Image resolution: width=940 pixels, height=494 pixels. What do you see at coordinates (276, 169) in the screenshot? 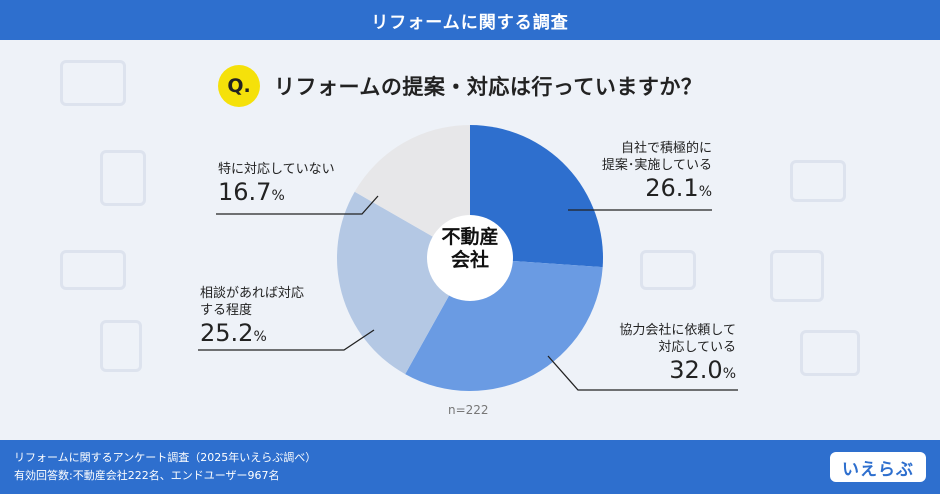
I see `label-not-handled-line-1: 特に対応していない` at bounding box center [276, 169].